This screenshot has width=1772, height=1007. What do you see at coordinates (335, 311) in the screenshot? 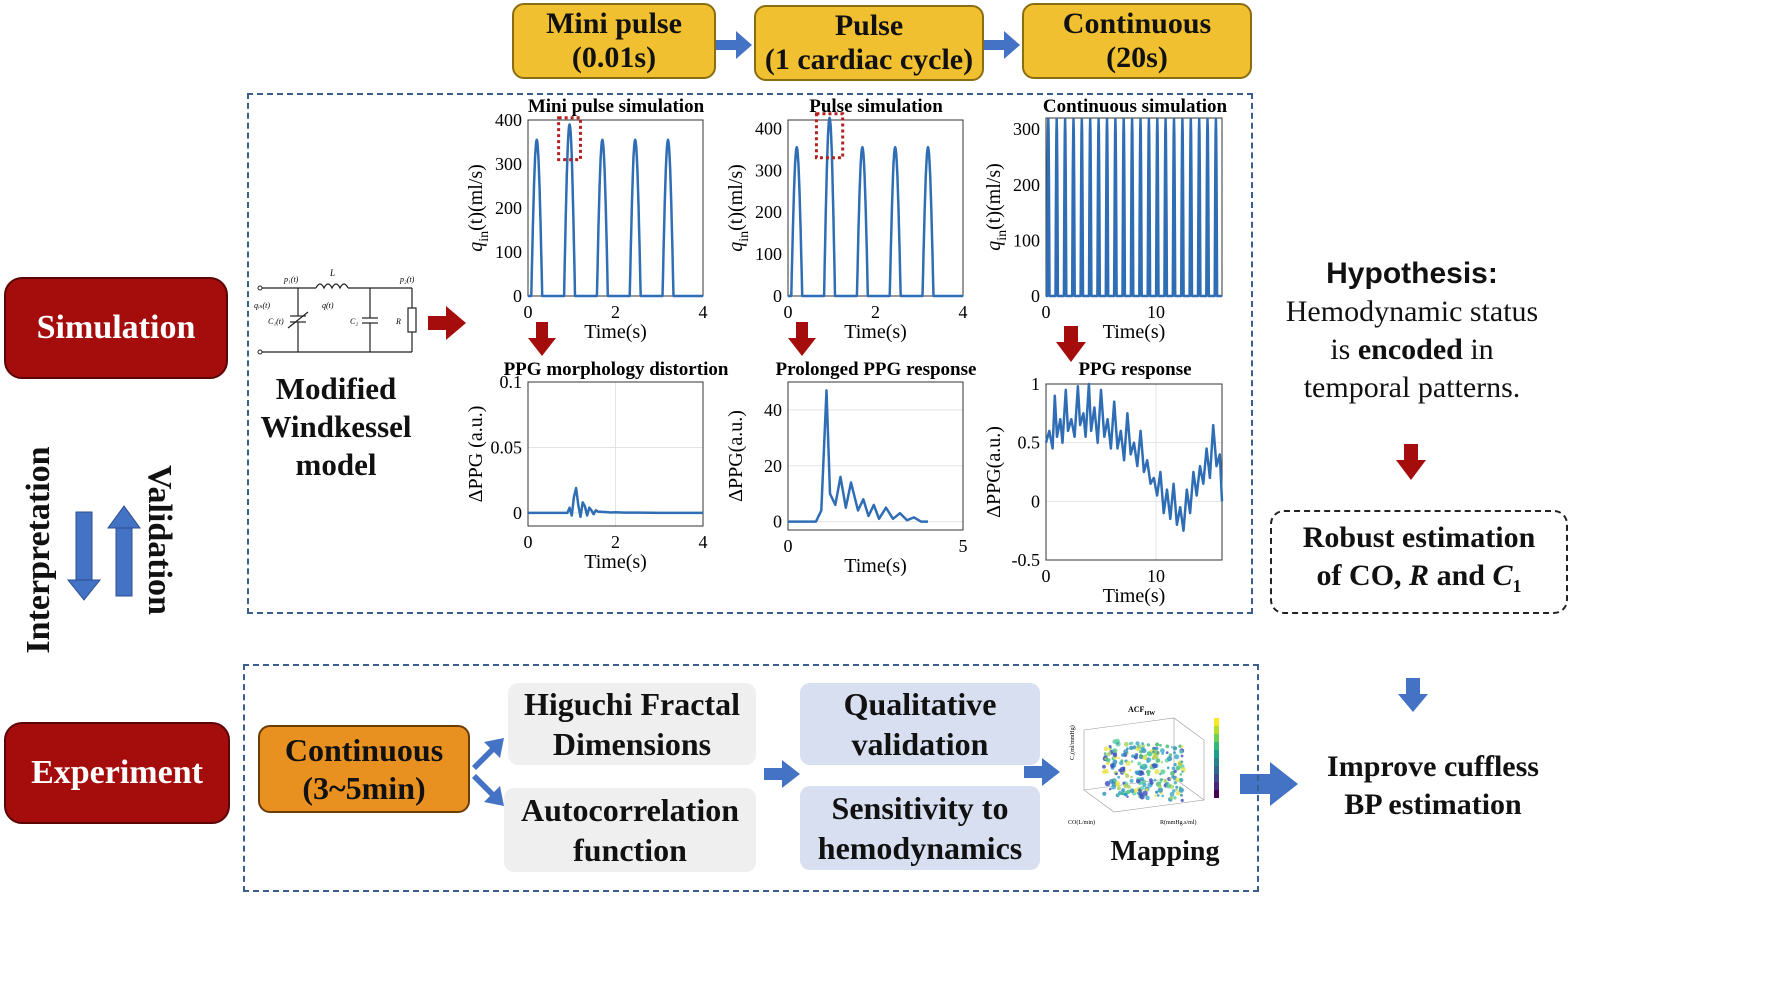
I see `windkessel-circuit: p₁(t) L p₂(t) qᵢₙ(t) C₁(t) q(t) C₂ R` at bounding box center [335, 311].